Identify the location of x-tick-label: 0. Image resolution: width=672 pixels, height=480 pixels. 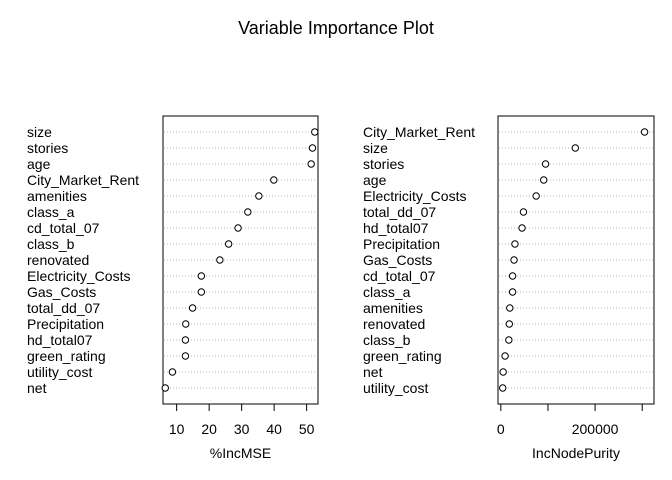
(501, 429).